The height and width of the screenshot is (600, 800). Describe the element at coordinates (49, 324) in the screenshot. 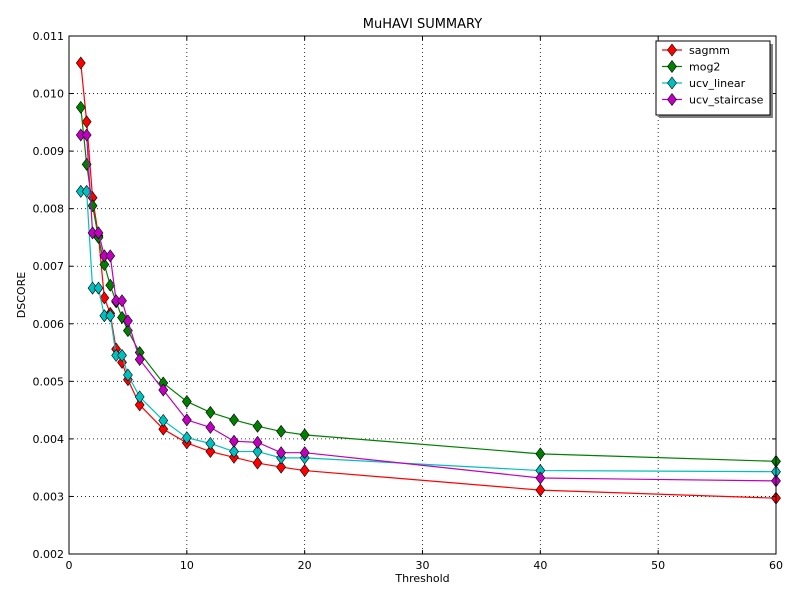

I see `y-tick-label: 0.006` at that location.